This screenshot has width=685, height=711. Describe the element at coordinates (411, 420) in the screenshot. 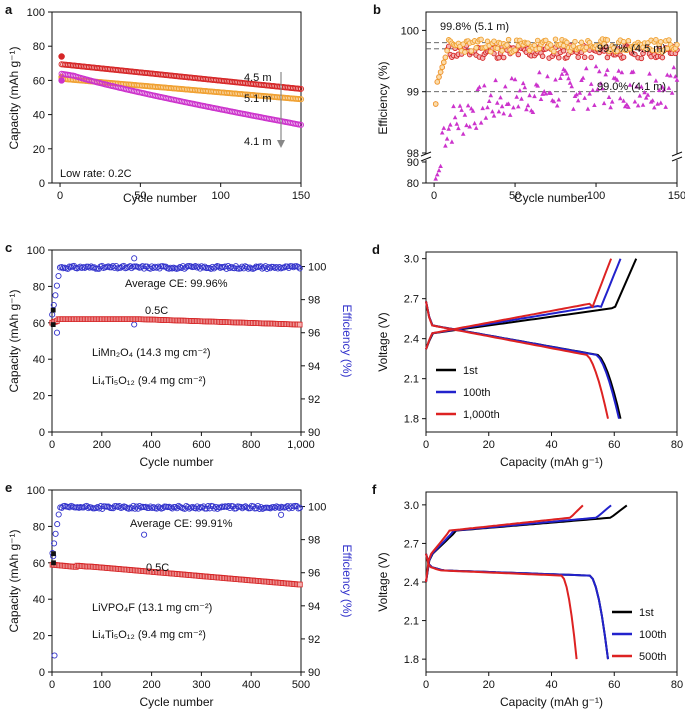

I see `y-tick-label: 1.8` at that location.